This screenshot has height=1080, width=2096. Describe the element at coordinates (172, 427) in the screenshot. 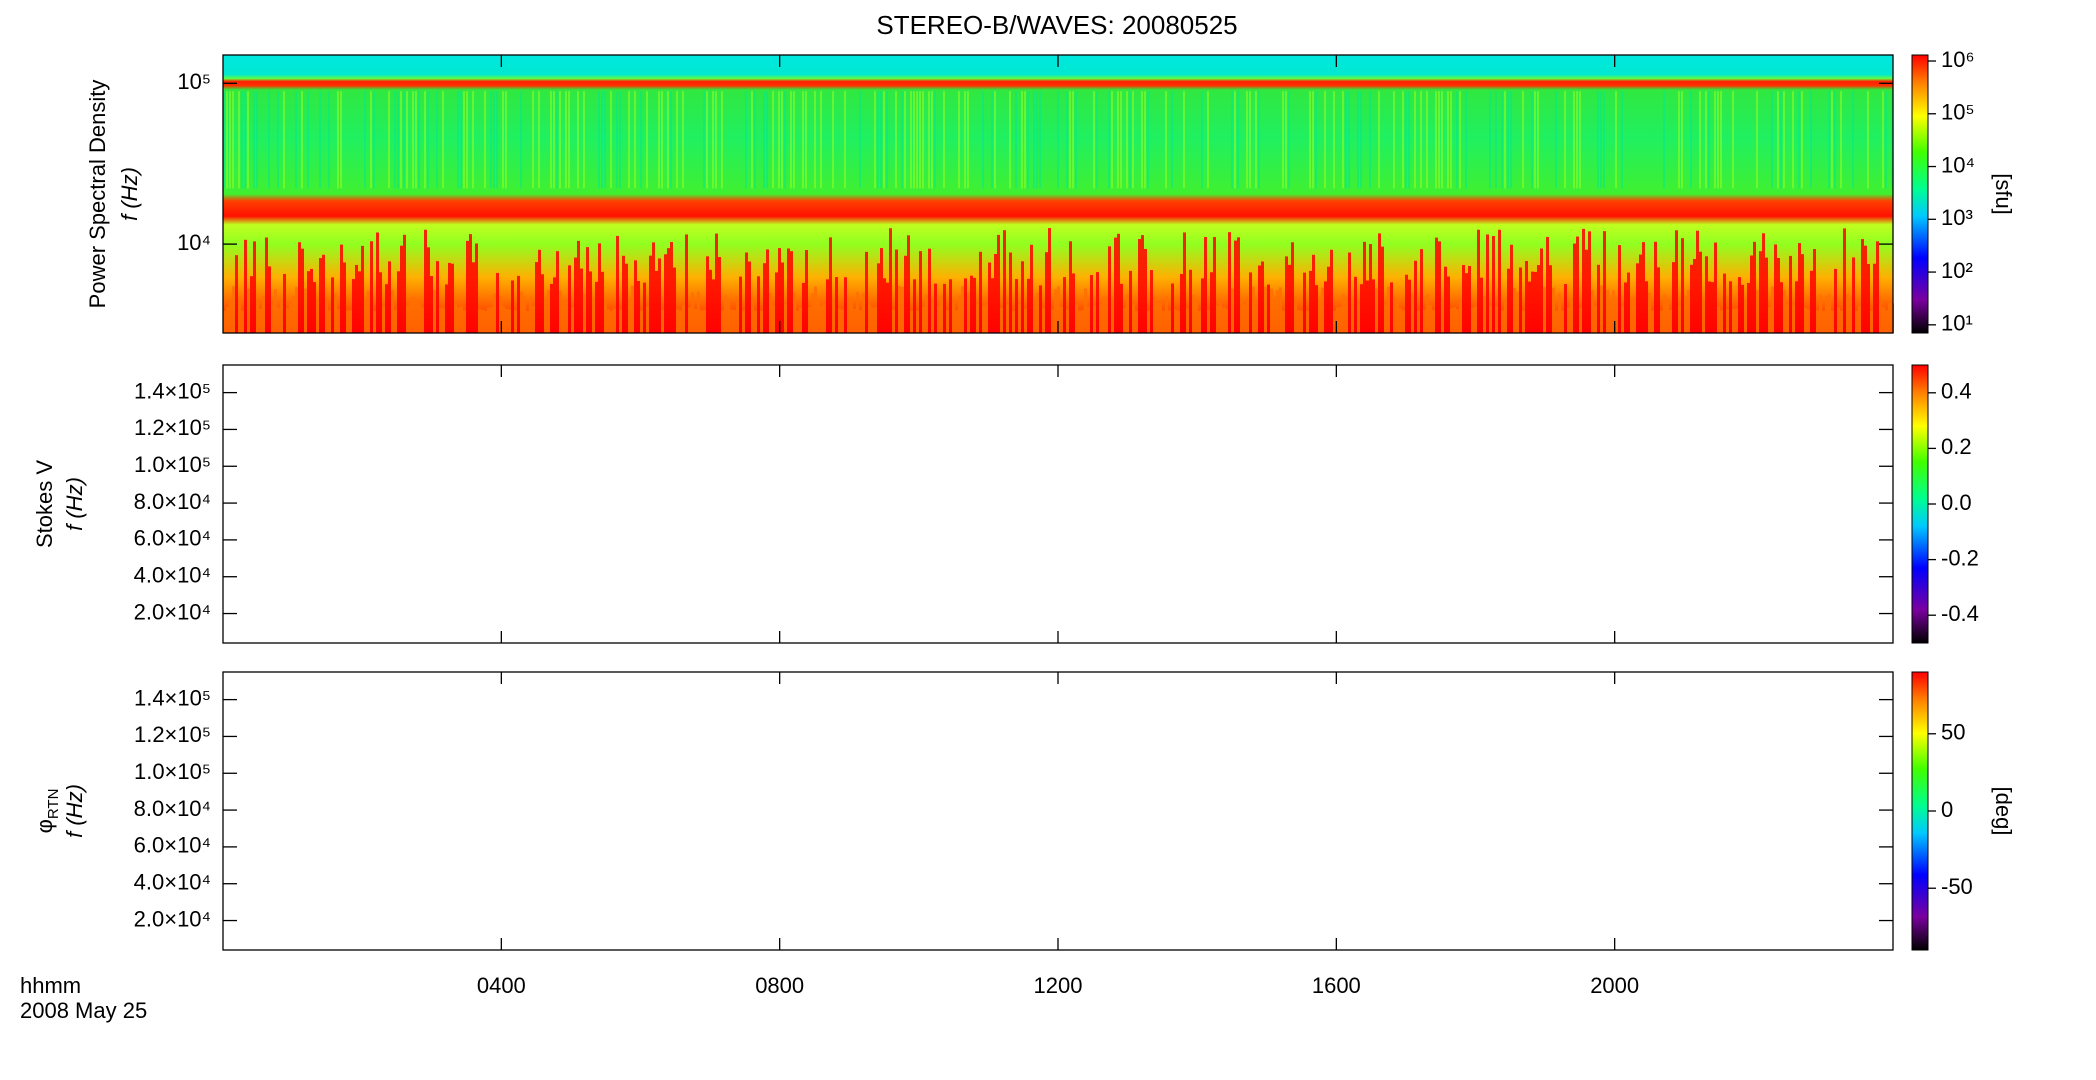

I see `y-tick-label: 1.2×10⁵` at that location.